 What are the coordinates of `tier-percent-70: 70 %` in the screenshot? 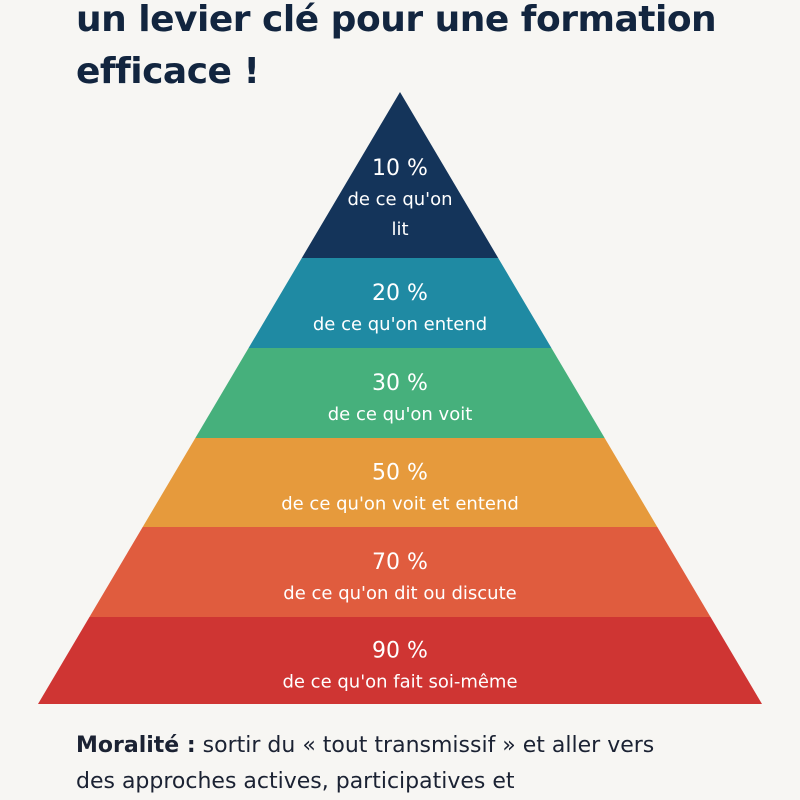 It's located at (400, 562).